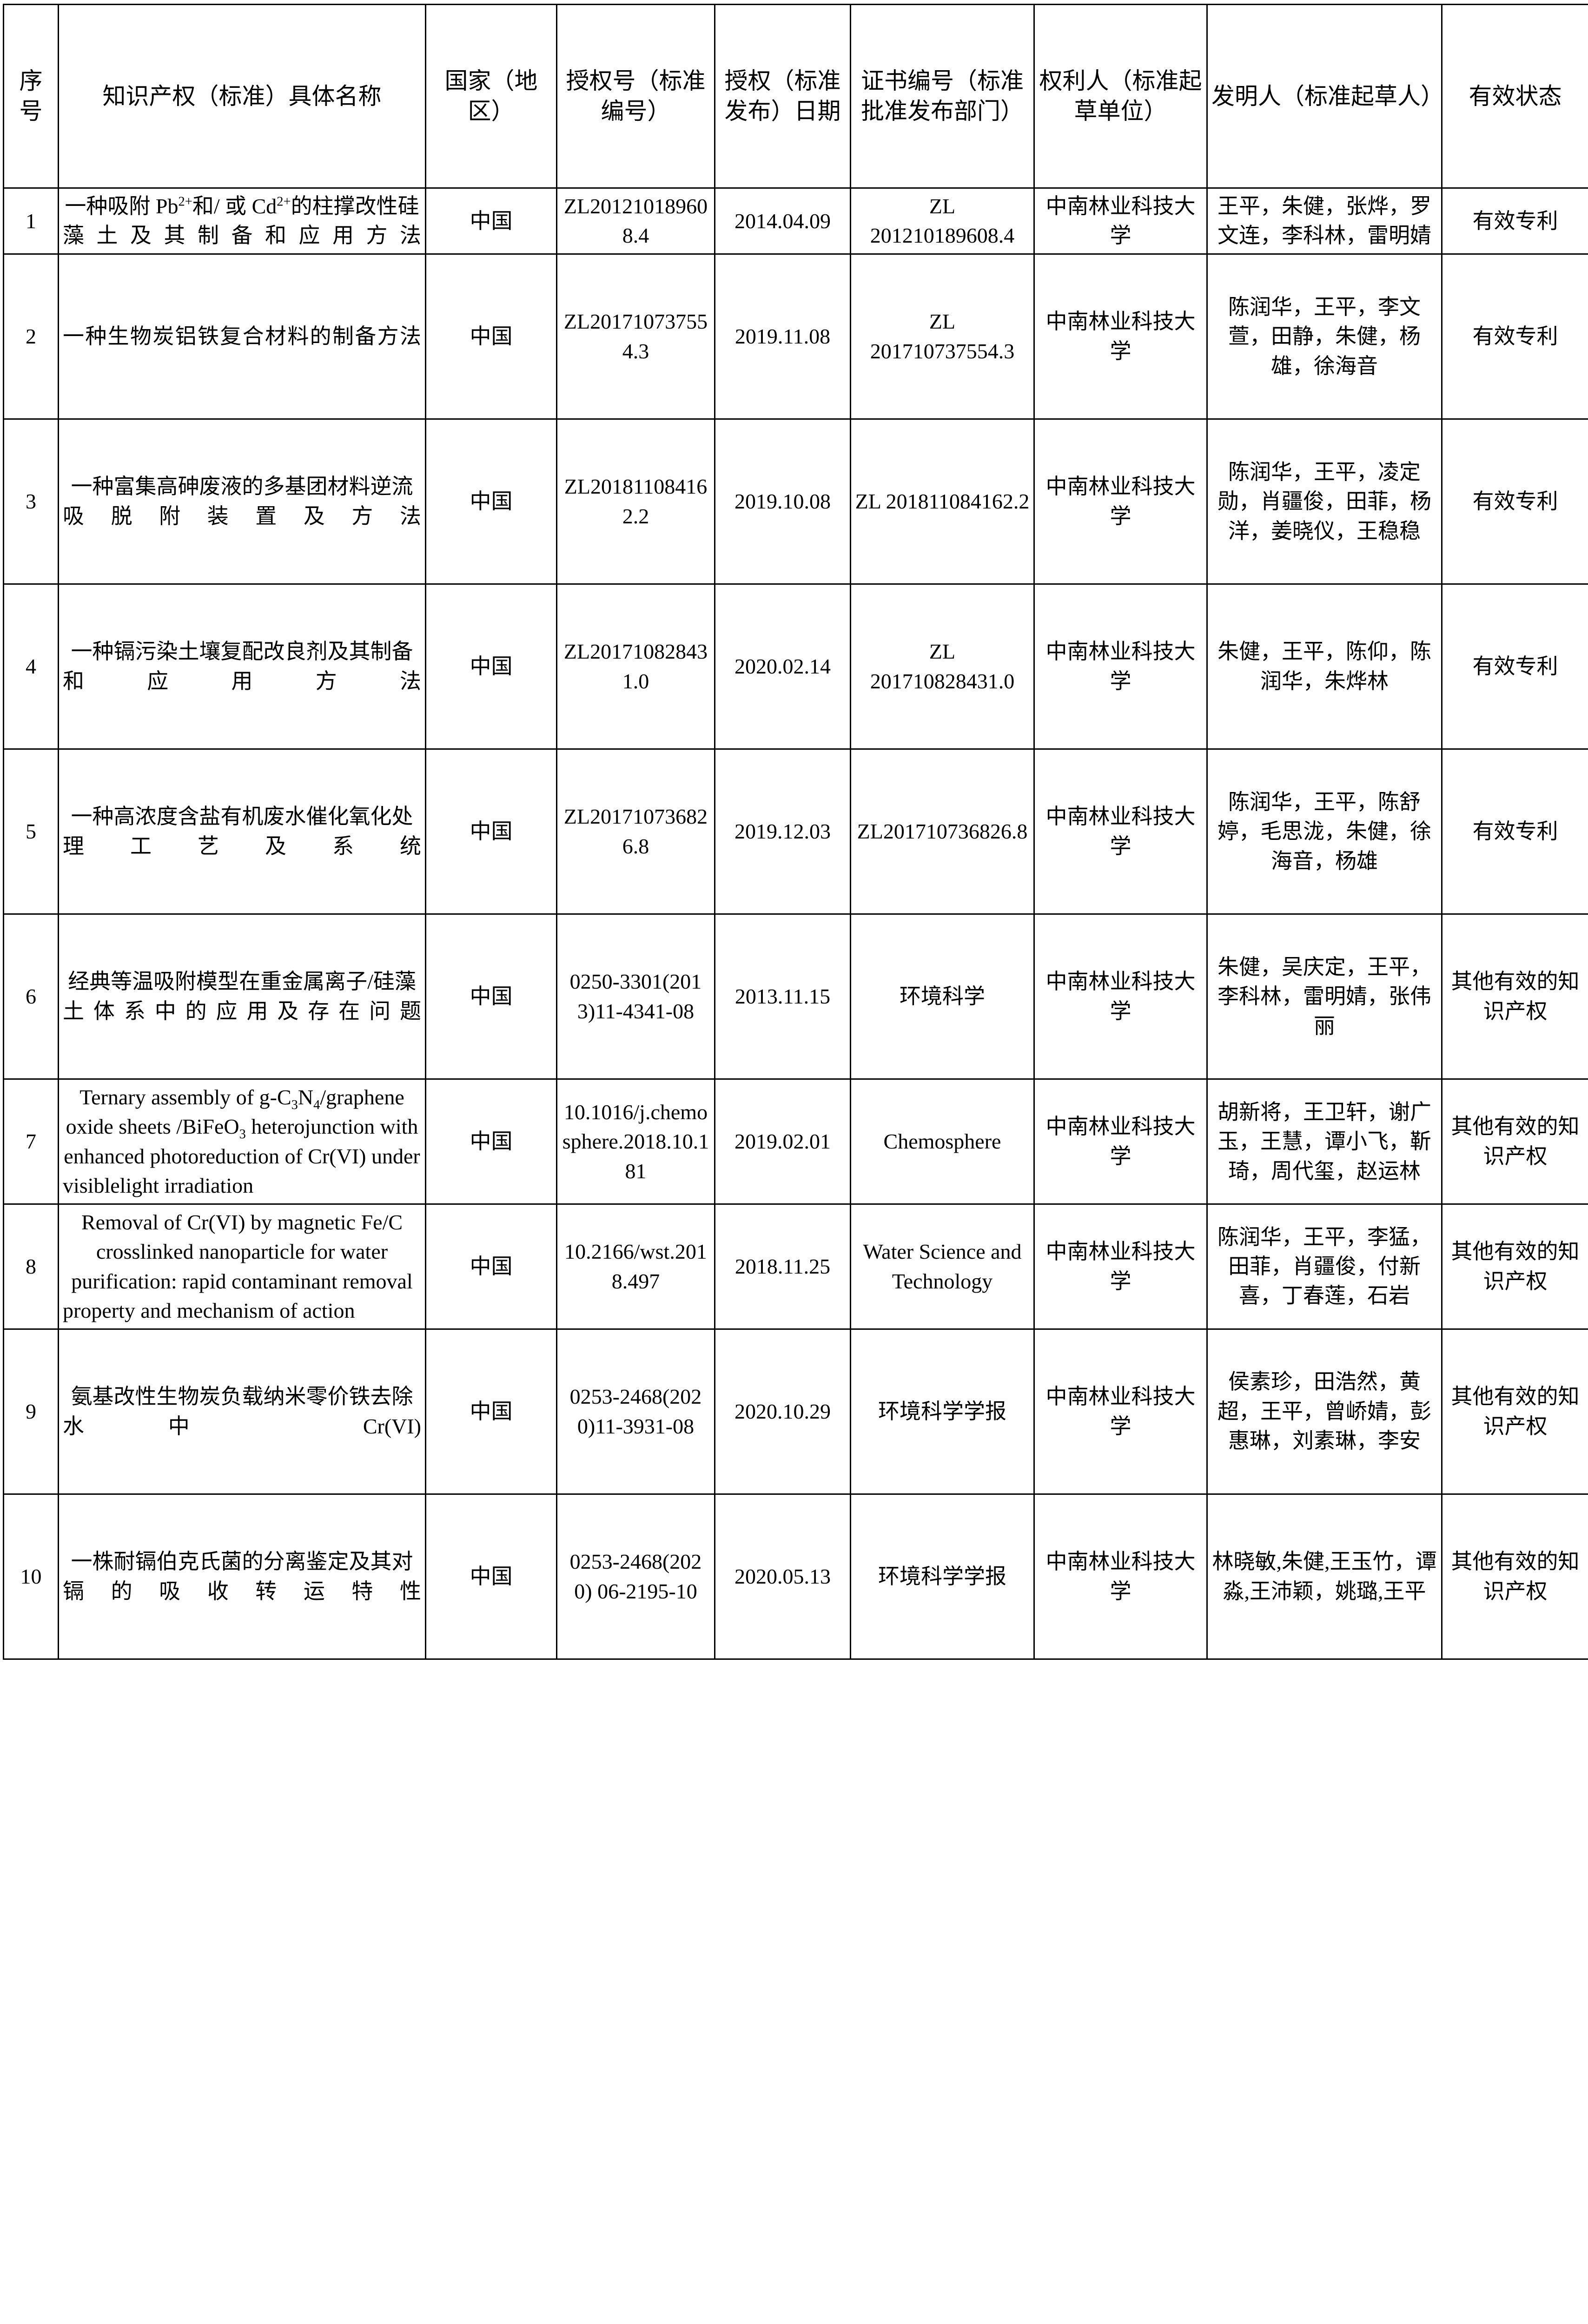  I want to click on cell-certificate-number: ZL 201210189608.4, so click(942, 221).